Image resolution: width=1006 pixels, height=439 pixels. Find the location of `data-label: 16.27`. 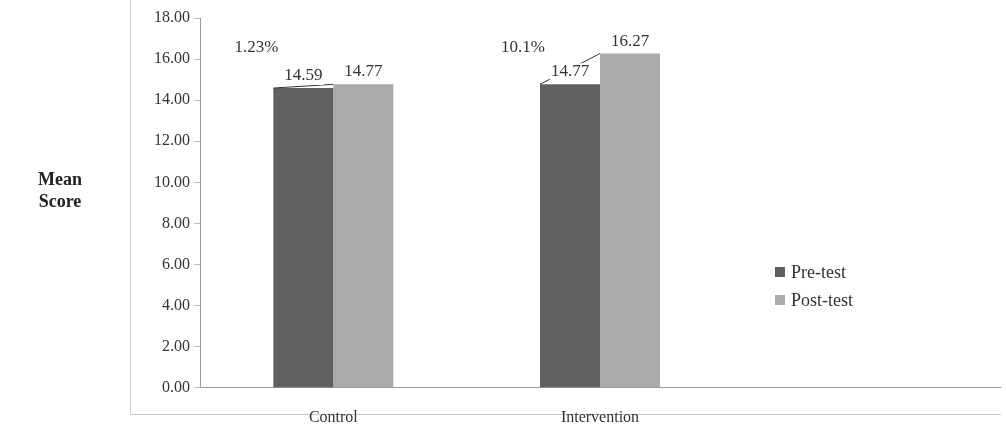

data-label: 16.27 is located at coordinates (630, 40).